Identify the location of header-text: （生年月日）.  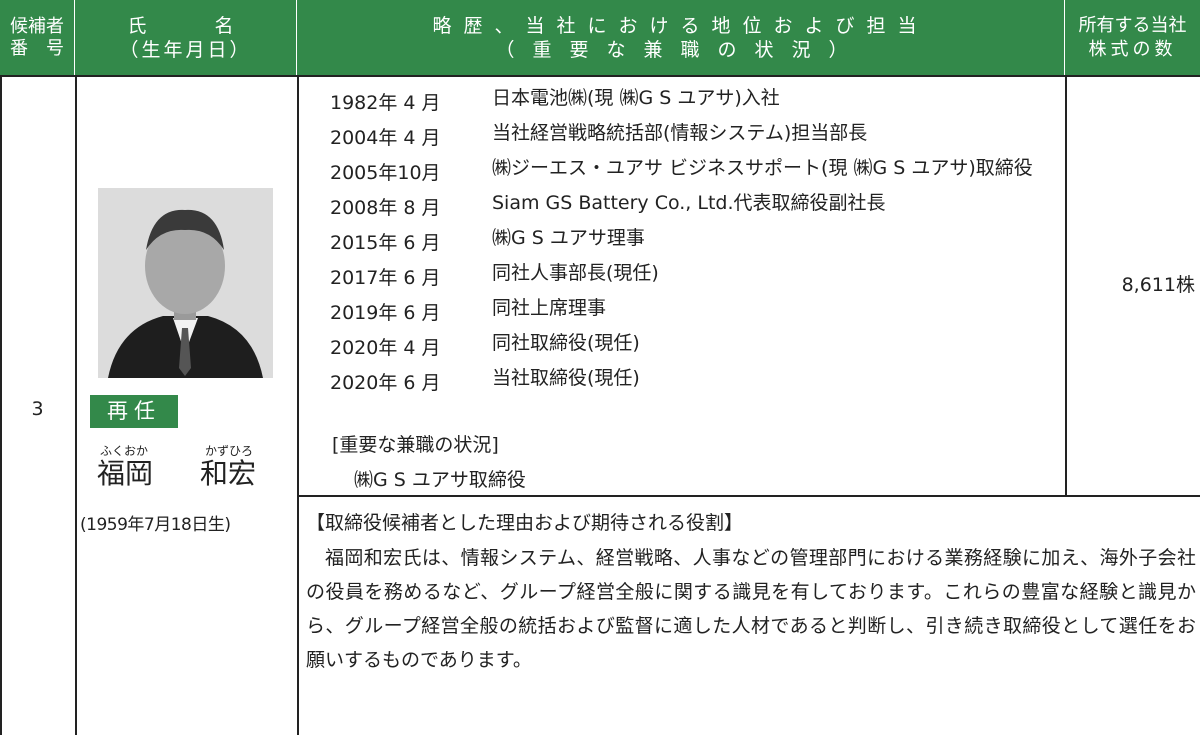
(185, 49).